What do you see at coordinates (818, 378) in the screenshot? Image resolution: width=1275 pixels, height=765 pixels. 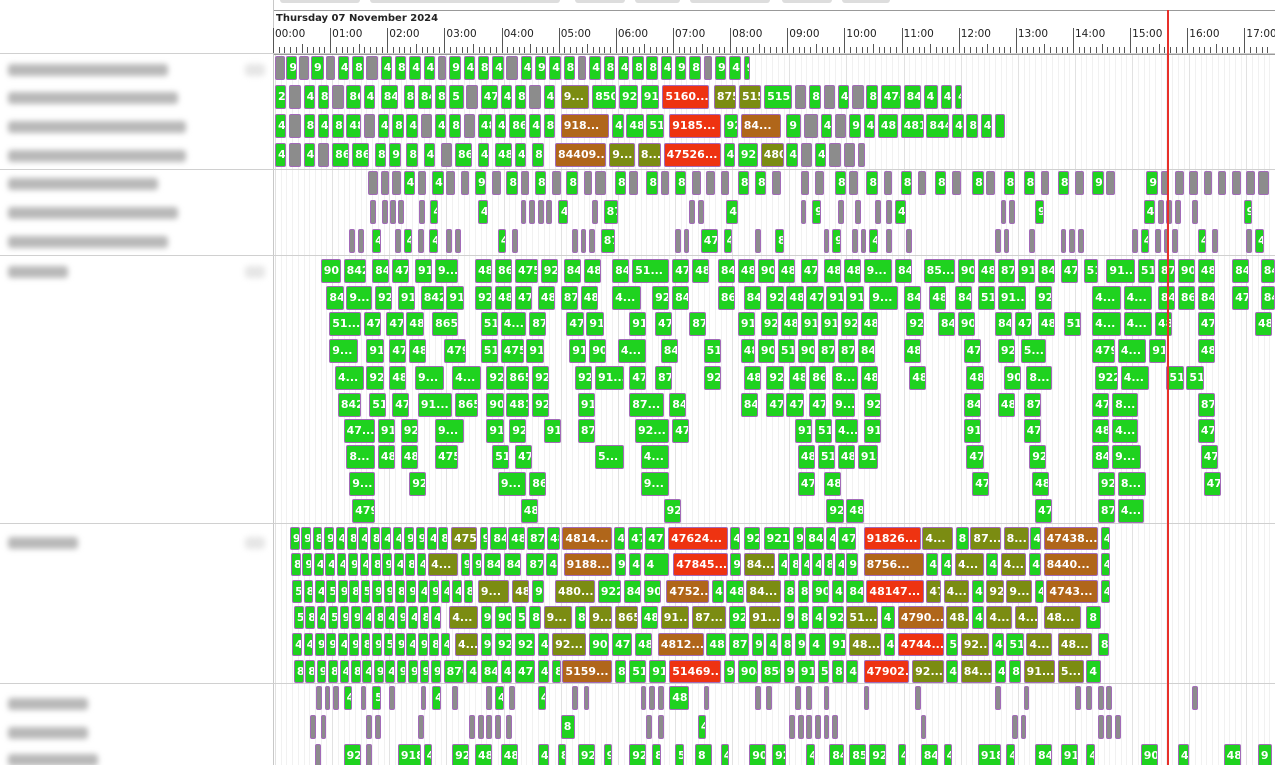 I see `task-block: 86` at bounding box center [818, 378].